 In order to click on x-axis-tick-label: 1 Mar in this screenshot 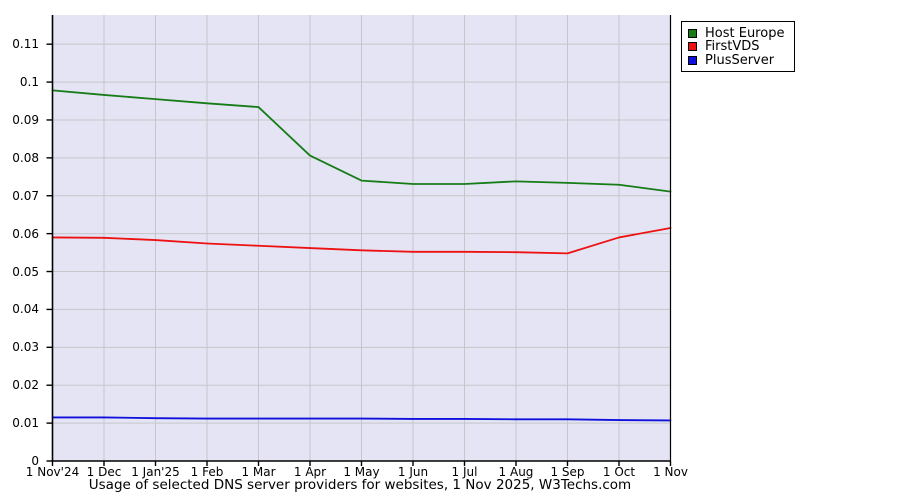, I will do `click(258, 472)`.